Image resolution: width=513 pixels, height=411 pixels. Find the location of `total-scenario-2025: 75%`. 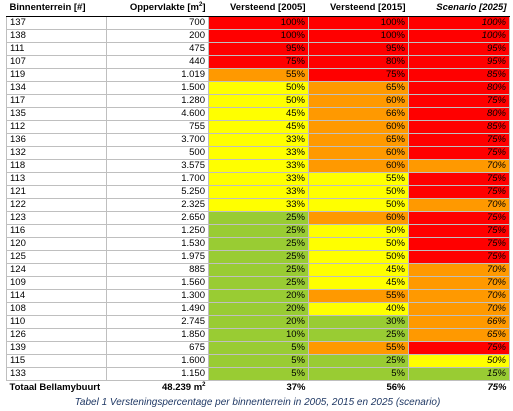

total-scenario-2025: 75% is located at coordinates (459, 387).